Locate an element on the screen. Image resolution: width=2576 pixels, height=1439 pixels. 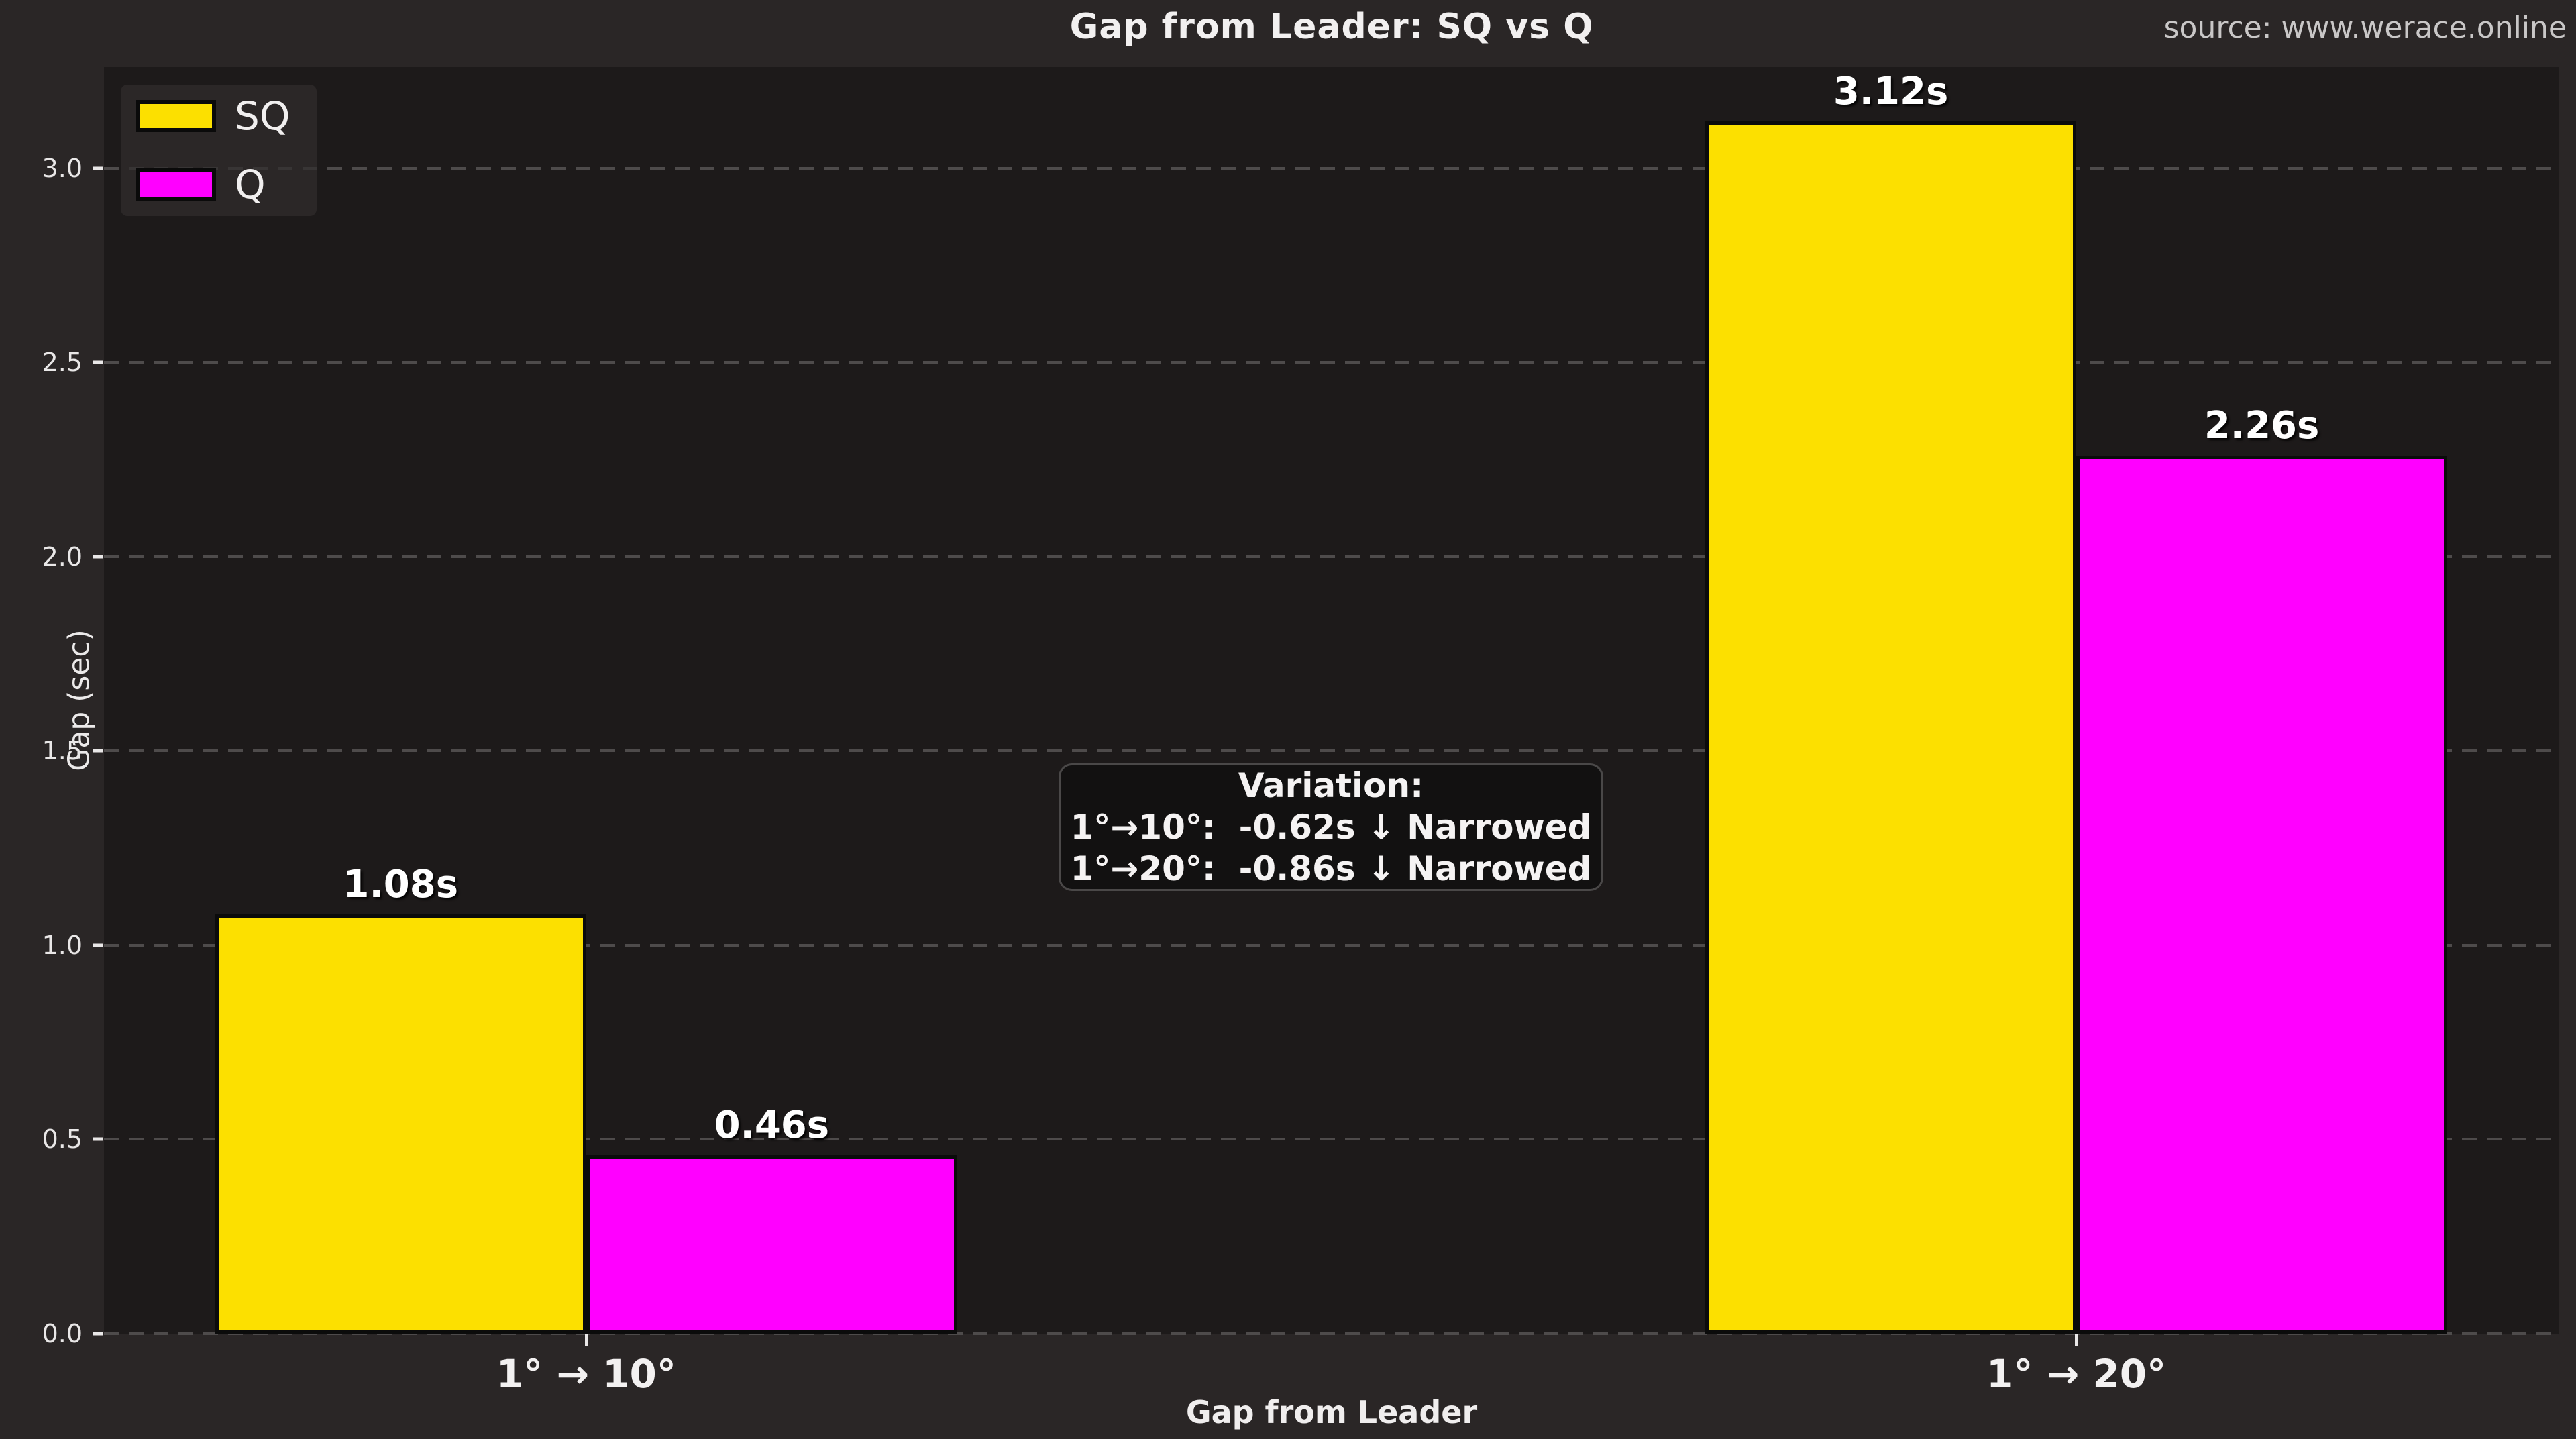
x-axis-title: Gap from Leader is located at coordinates (1331, 1412).